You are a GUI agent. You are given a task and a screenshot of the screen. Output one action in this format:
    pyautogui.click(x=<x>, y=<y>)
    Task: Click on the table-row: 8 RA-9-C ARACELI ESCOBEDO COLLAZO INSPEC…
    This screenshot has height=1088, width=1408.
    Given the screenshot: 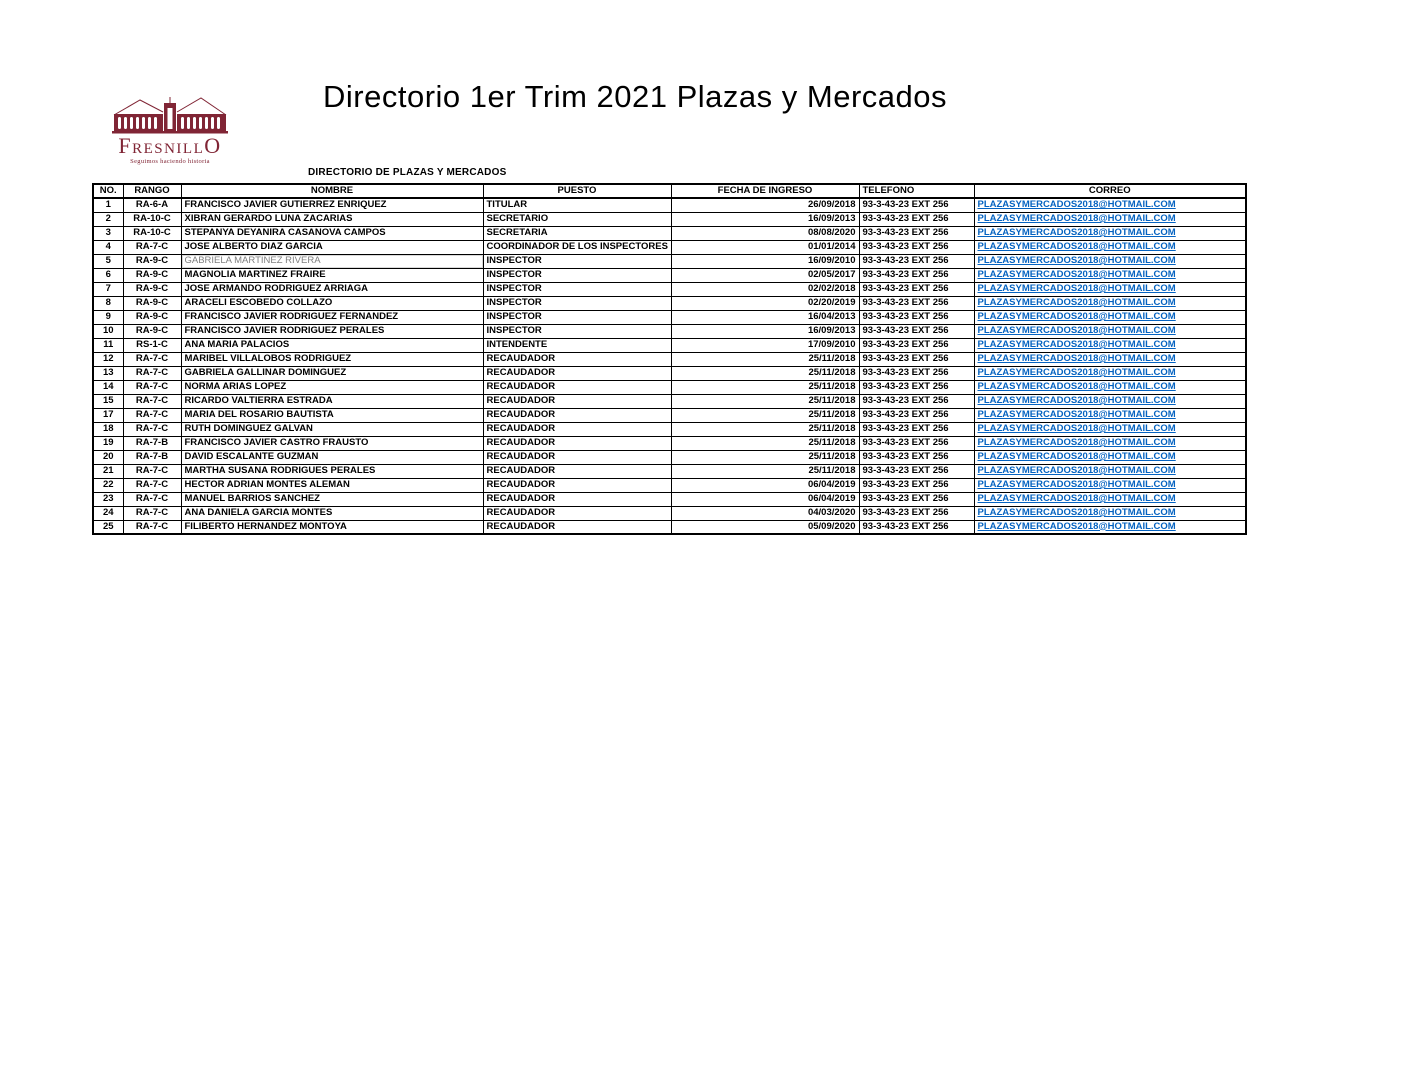 What is the action you would take?
    pyautogui.click(x=669, y=303)
    